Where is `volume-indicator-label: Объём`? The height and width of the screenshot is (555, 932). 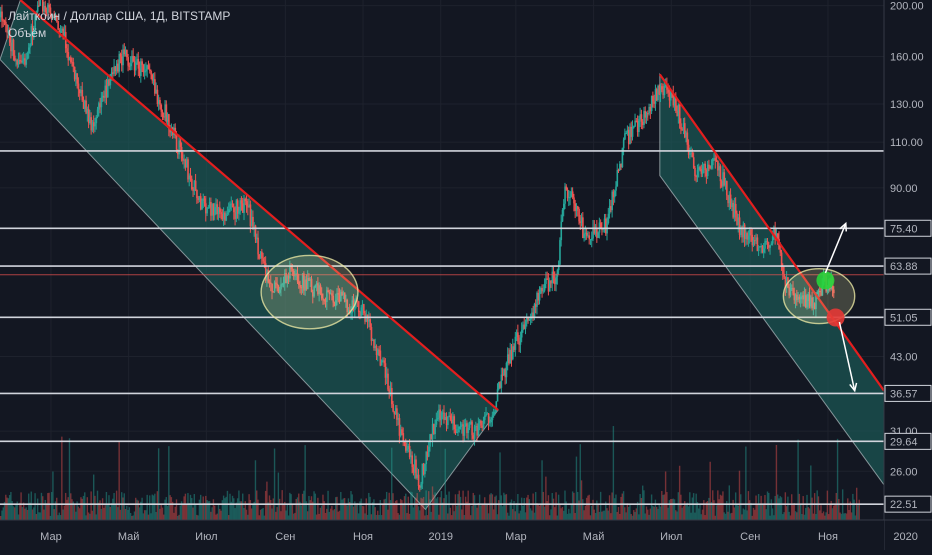 volume-indicator-label: Объём is located at coordinates (27, 33).